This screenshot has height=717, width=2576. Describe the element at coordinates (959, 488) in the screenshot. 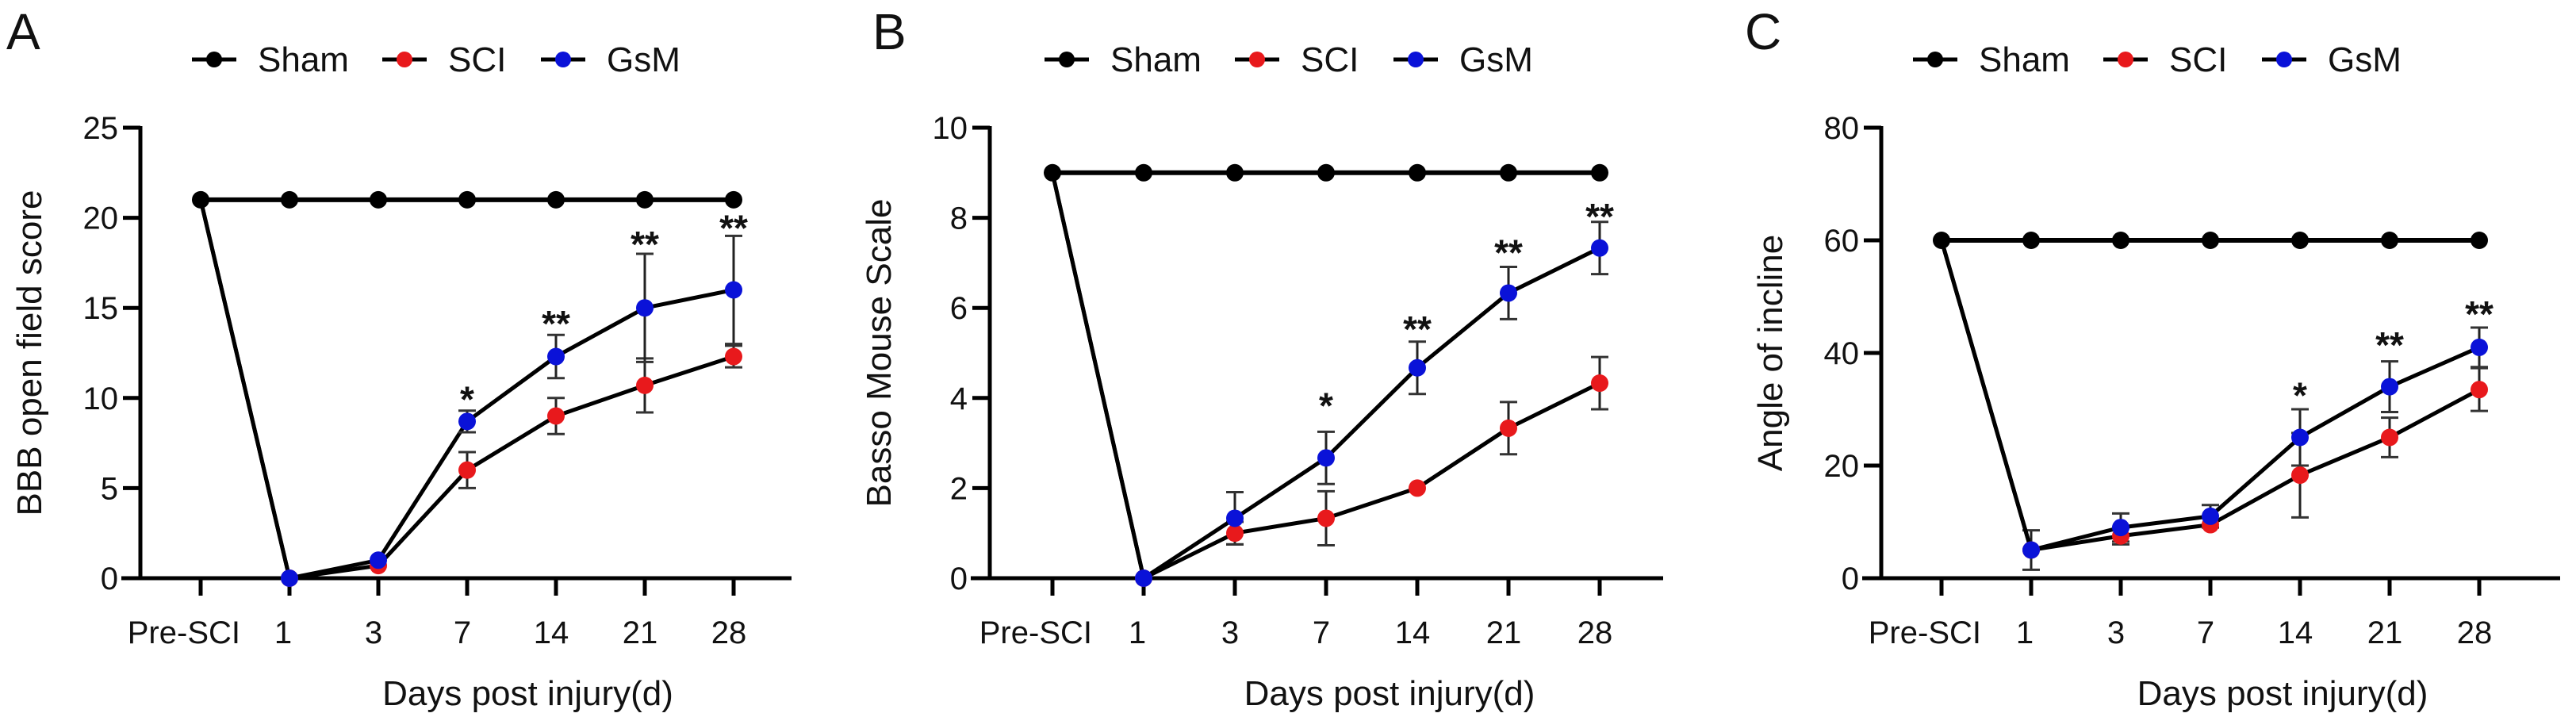

I see `y-tick-label: 2` at that location.